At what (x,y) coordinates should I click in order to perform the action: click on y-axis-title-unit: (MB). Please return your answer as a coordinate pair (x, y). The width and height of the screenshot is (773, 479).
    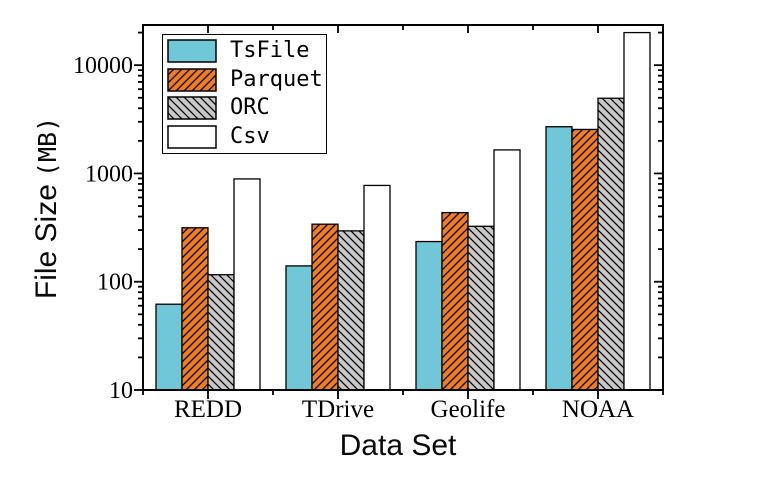
    Looking at the image, I should click on (47, 147).